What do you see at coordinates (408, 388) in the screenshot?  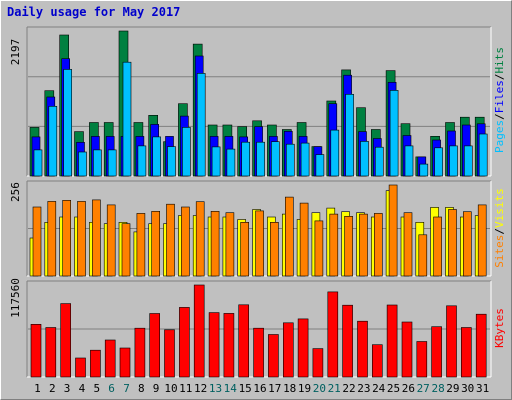 I see `x-label-day-26: 26` at bounding box center [408, 388].